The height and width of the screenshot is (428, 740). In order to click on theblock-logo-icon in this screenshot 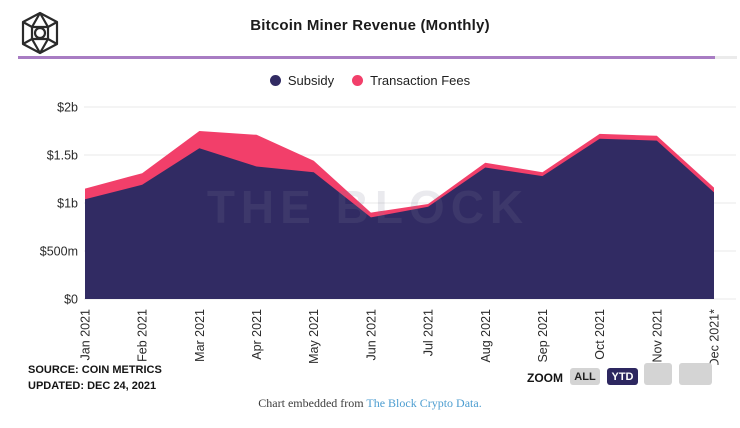, I will do `click(40, 33)`.